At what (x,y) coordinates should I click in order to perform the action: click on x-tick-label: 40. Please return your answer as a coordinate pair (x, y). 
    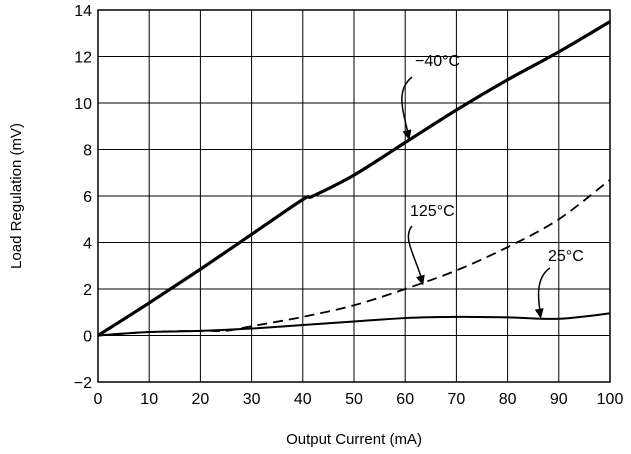
    Looking at the image, I should click on (303, 399).